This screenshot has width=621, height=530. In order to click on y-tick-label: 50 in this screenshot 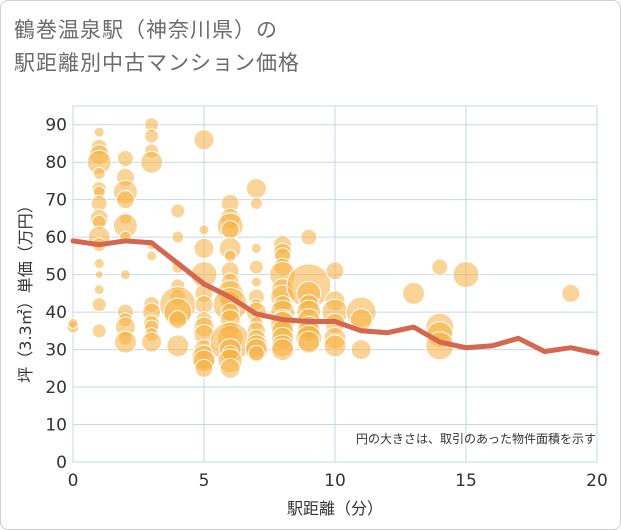, I will do `click(56, 276)`.